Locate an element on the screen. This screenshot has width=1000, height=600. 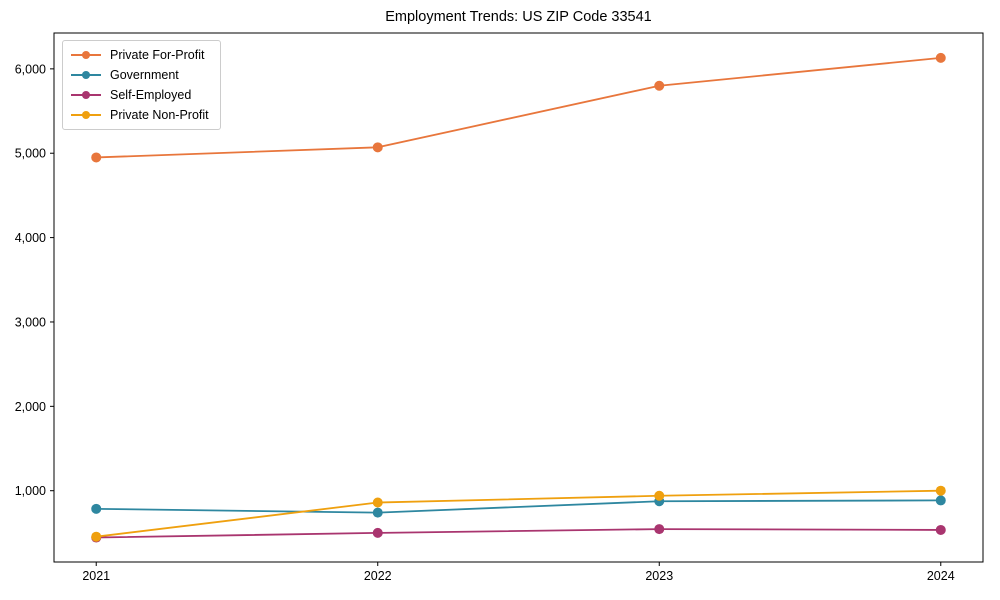
y-tick-label: 1,000 is located at coordinates (30, 491).